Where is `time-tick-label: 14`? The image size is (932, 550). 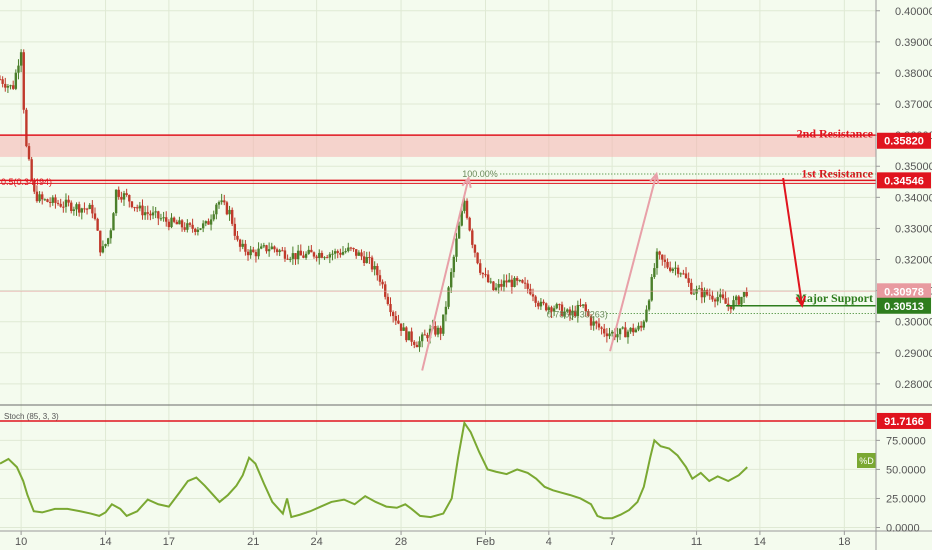
time-tick-label: 14 is located at coordinates (760, 542).